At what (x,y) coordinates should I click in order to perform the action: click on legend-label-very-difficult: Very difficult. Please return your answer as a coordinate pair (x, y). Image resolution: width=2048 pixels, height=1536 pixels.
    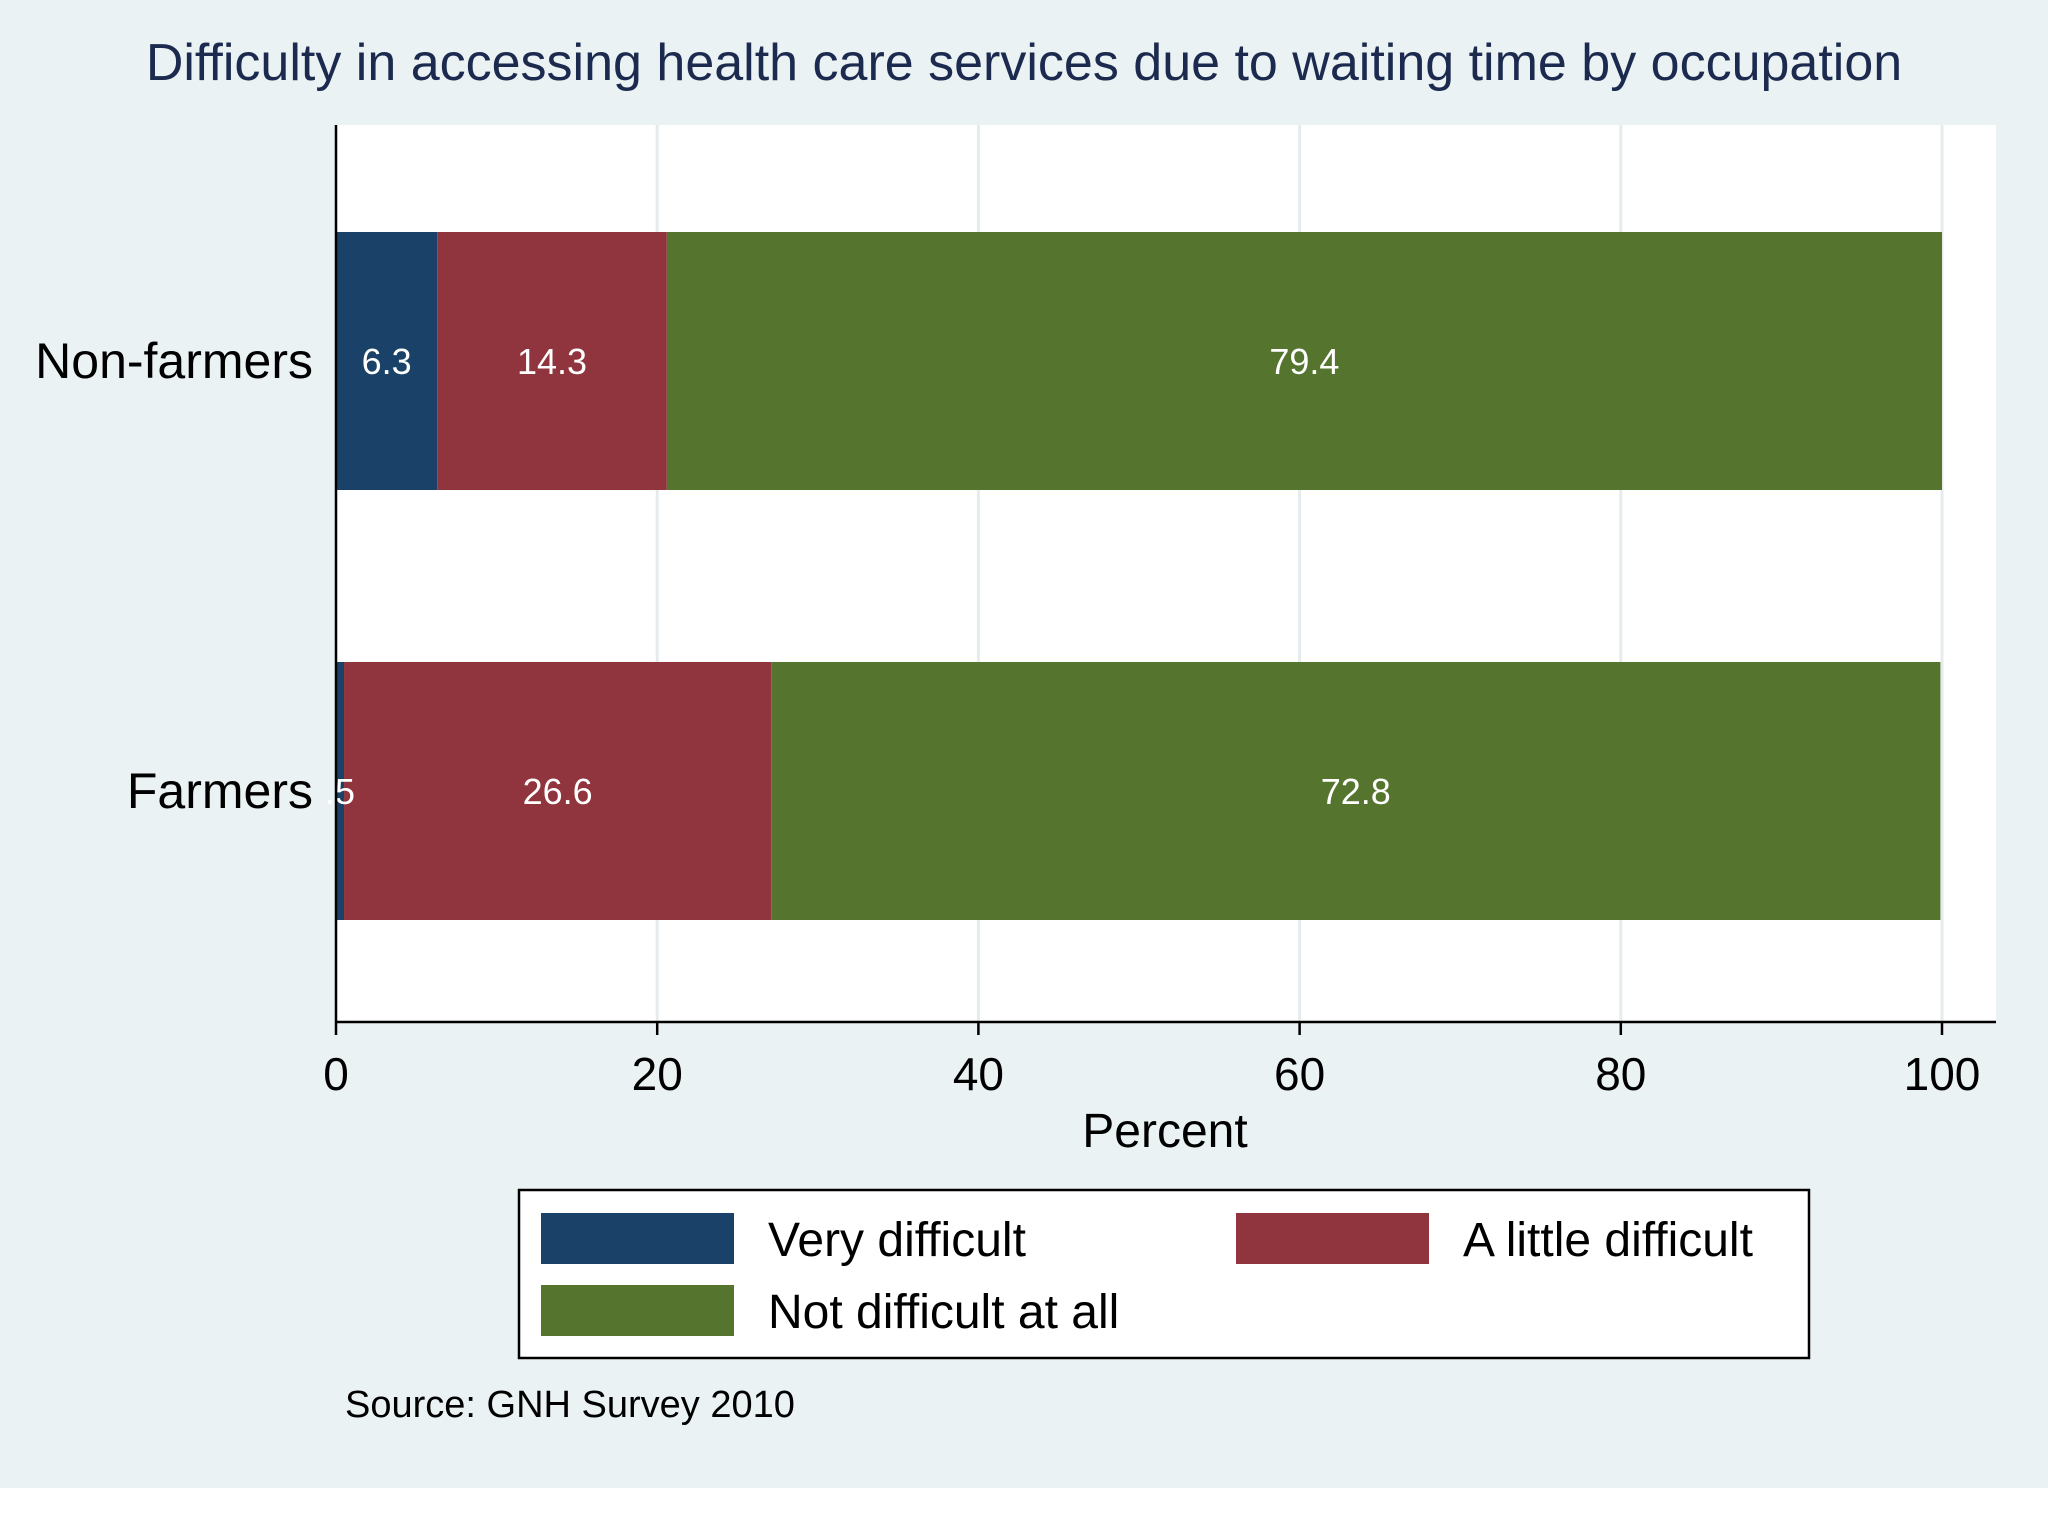
    Looking at the image, I should click on (897, 1240).